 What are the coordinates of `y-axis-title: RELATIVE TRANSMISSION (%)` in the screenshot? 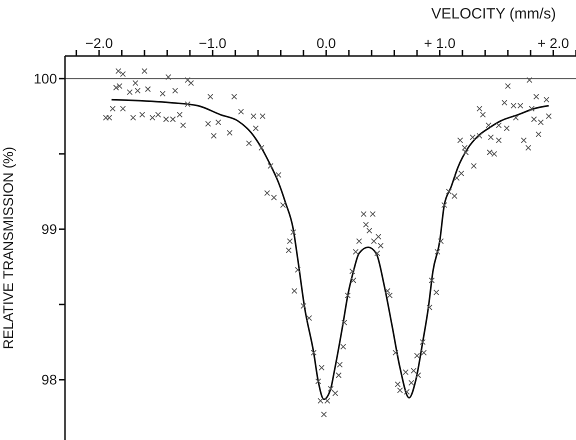 It's located at (8, 248).